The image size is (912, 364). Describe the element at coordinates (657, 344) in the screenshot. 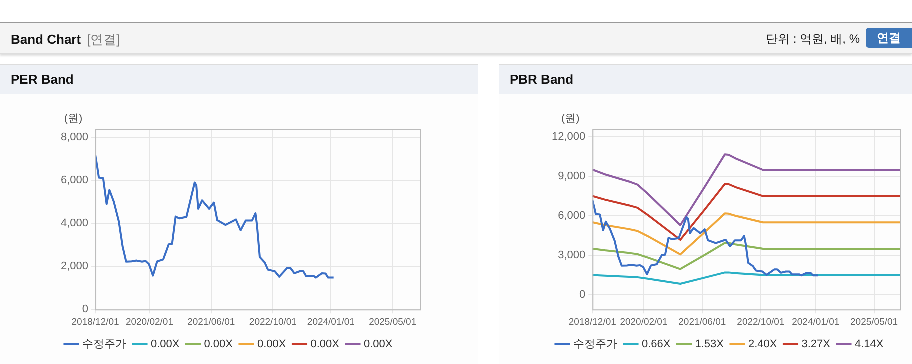

I see `legend-label: 0.66X` at that location.